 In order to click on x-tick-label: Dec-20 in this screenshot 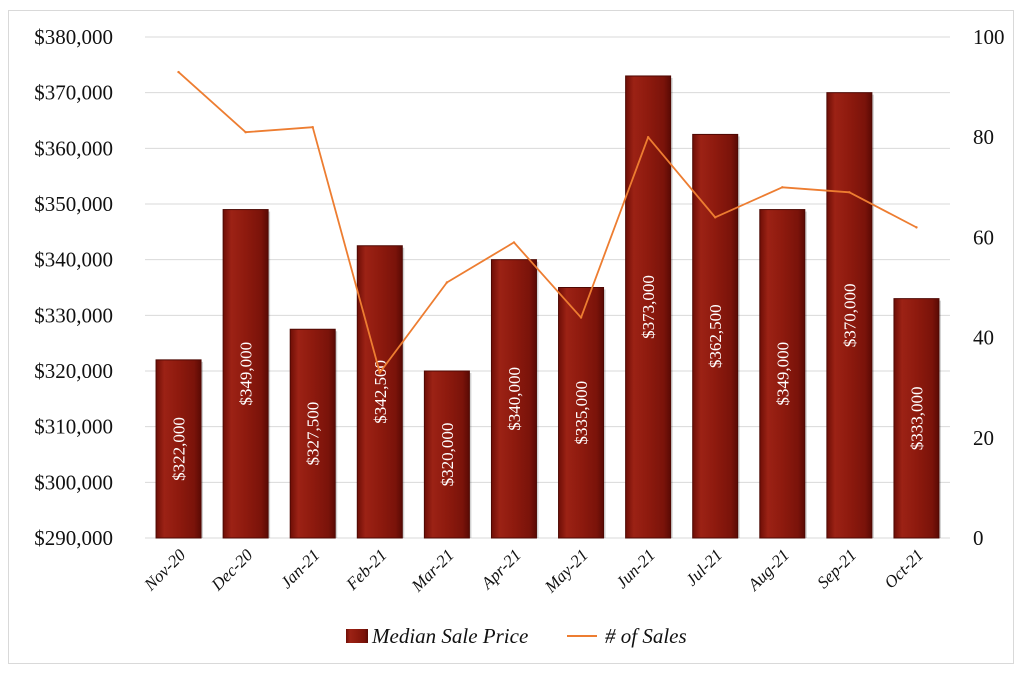, I will do `click(232, 570)`.